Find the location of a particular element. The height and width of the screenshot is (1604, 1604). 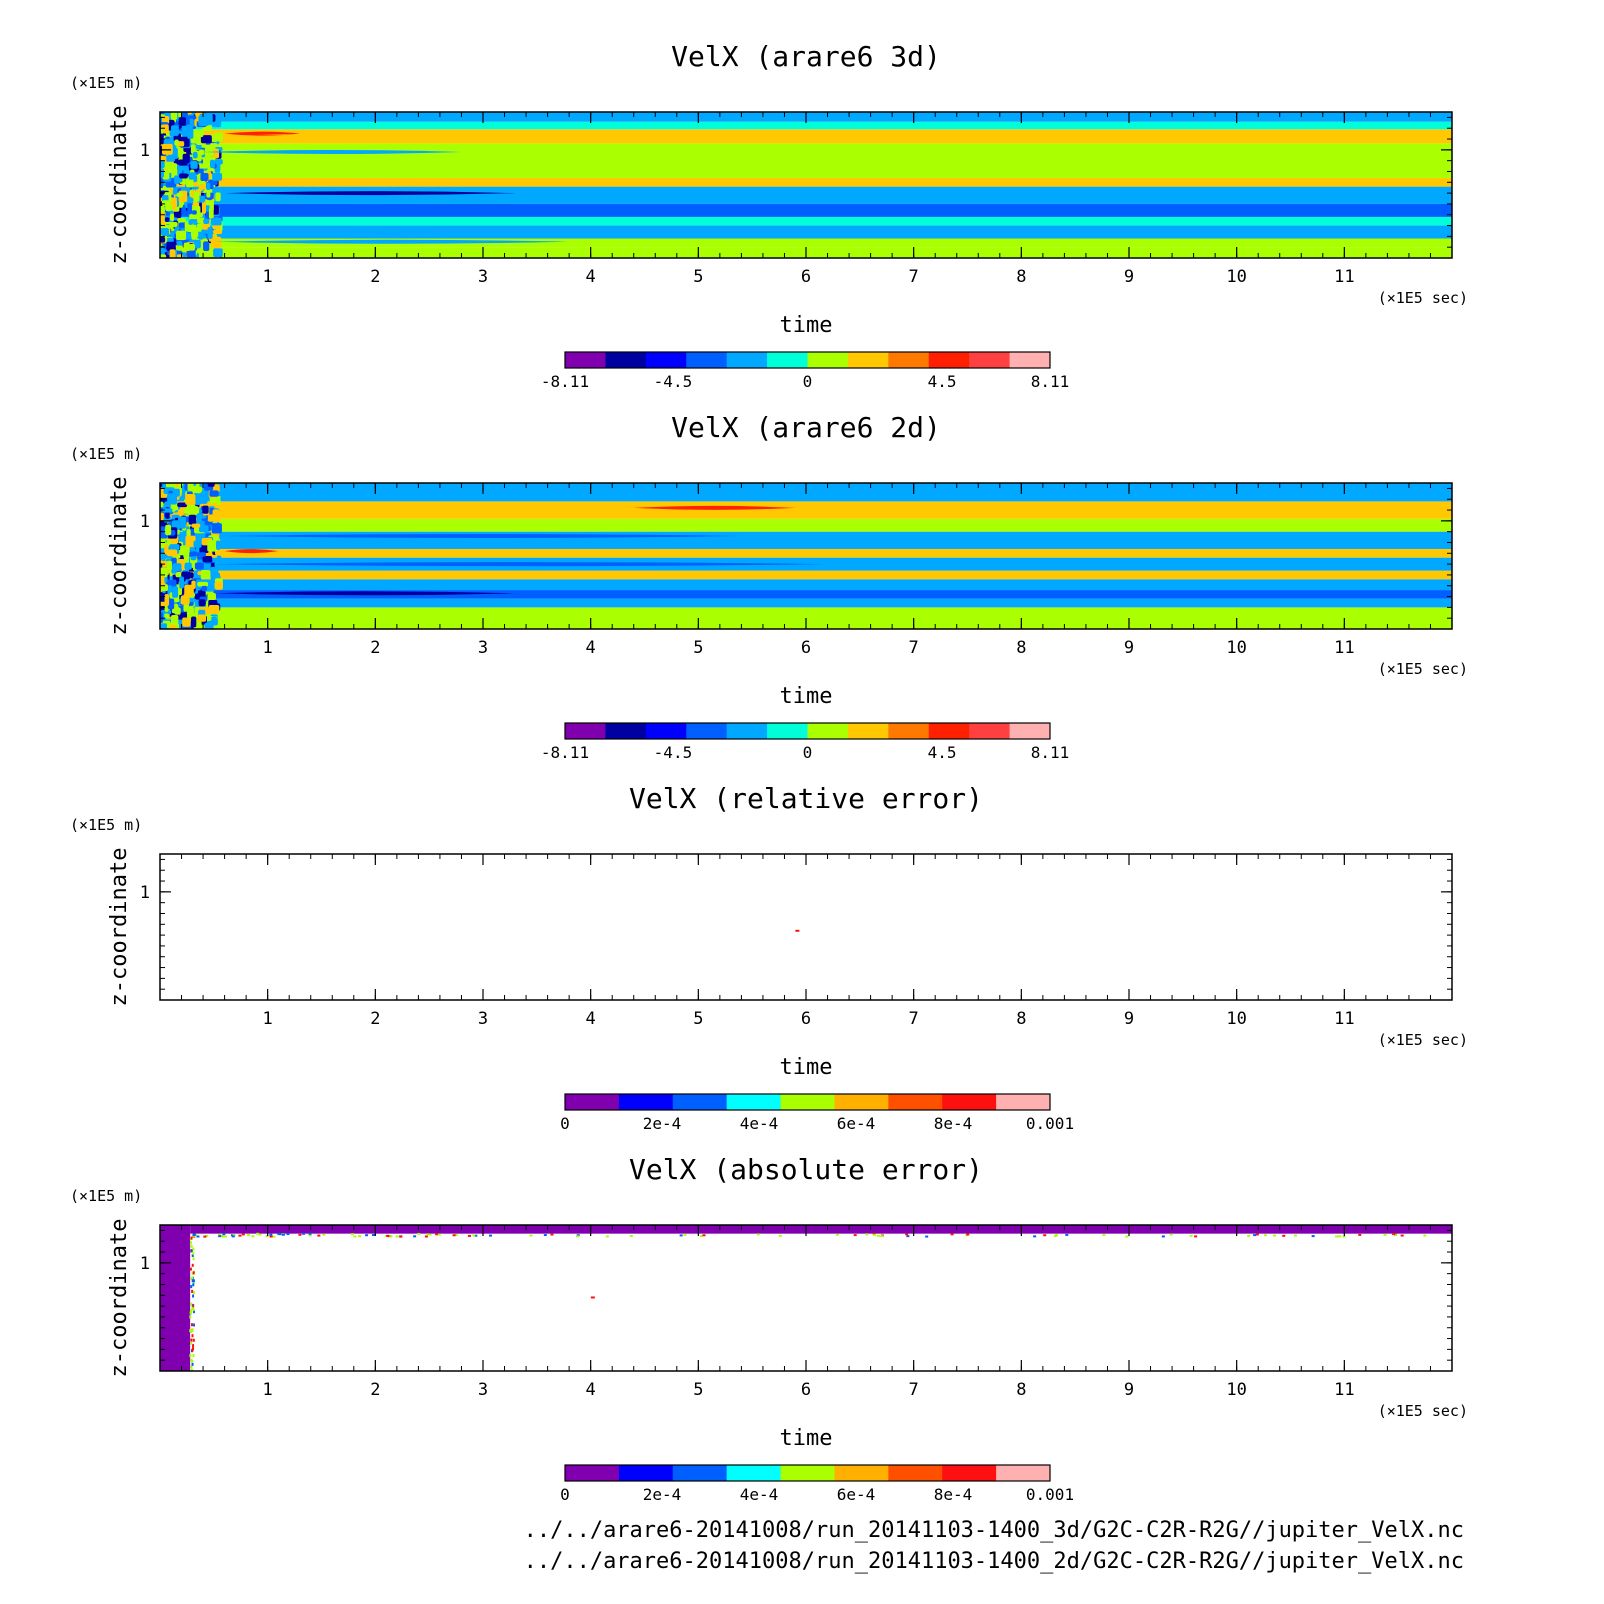

colorbar-tick-label: 6e-4 is located at coordinates (856, 1123).